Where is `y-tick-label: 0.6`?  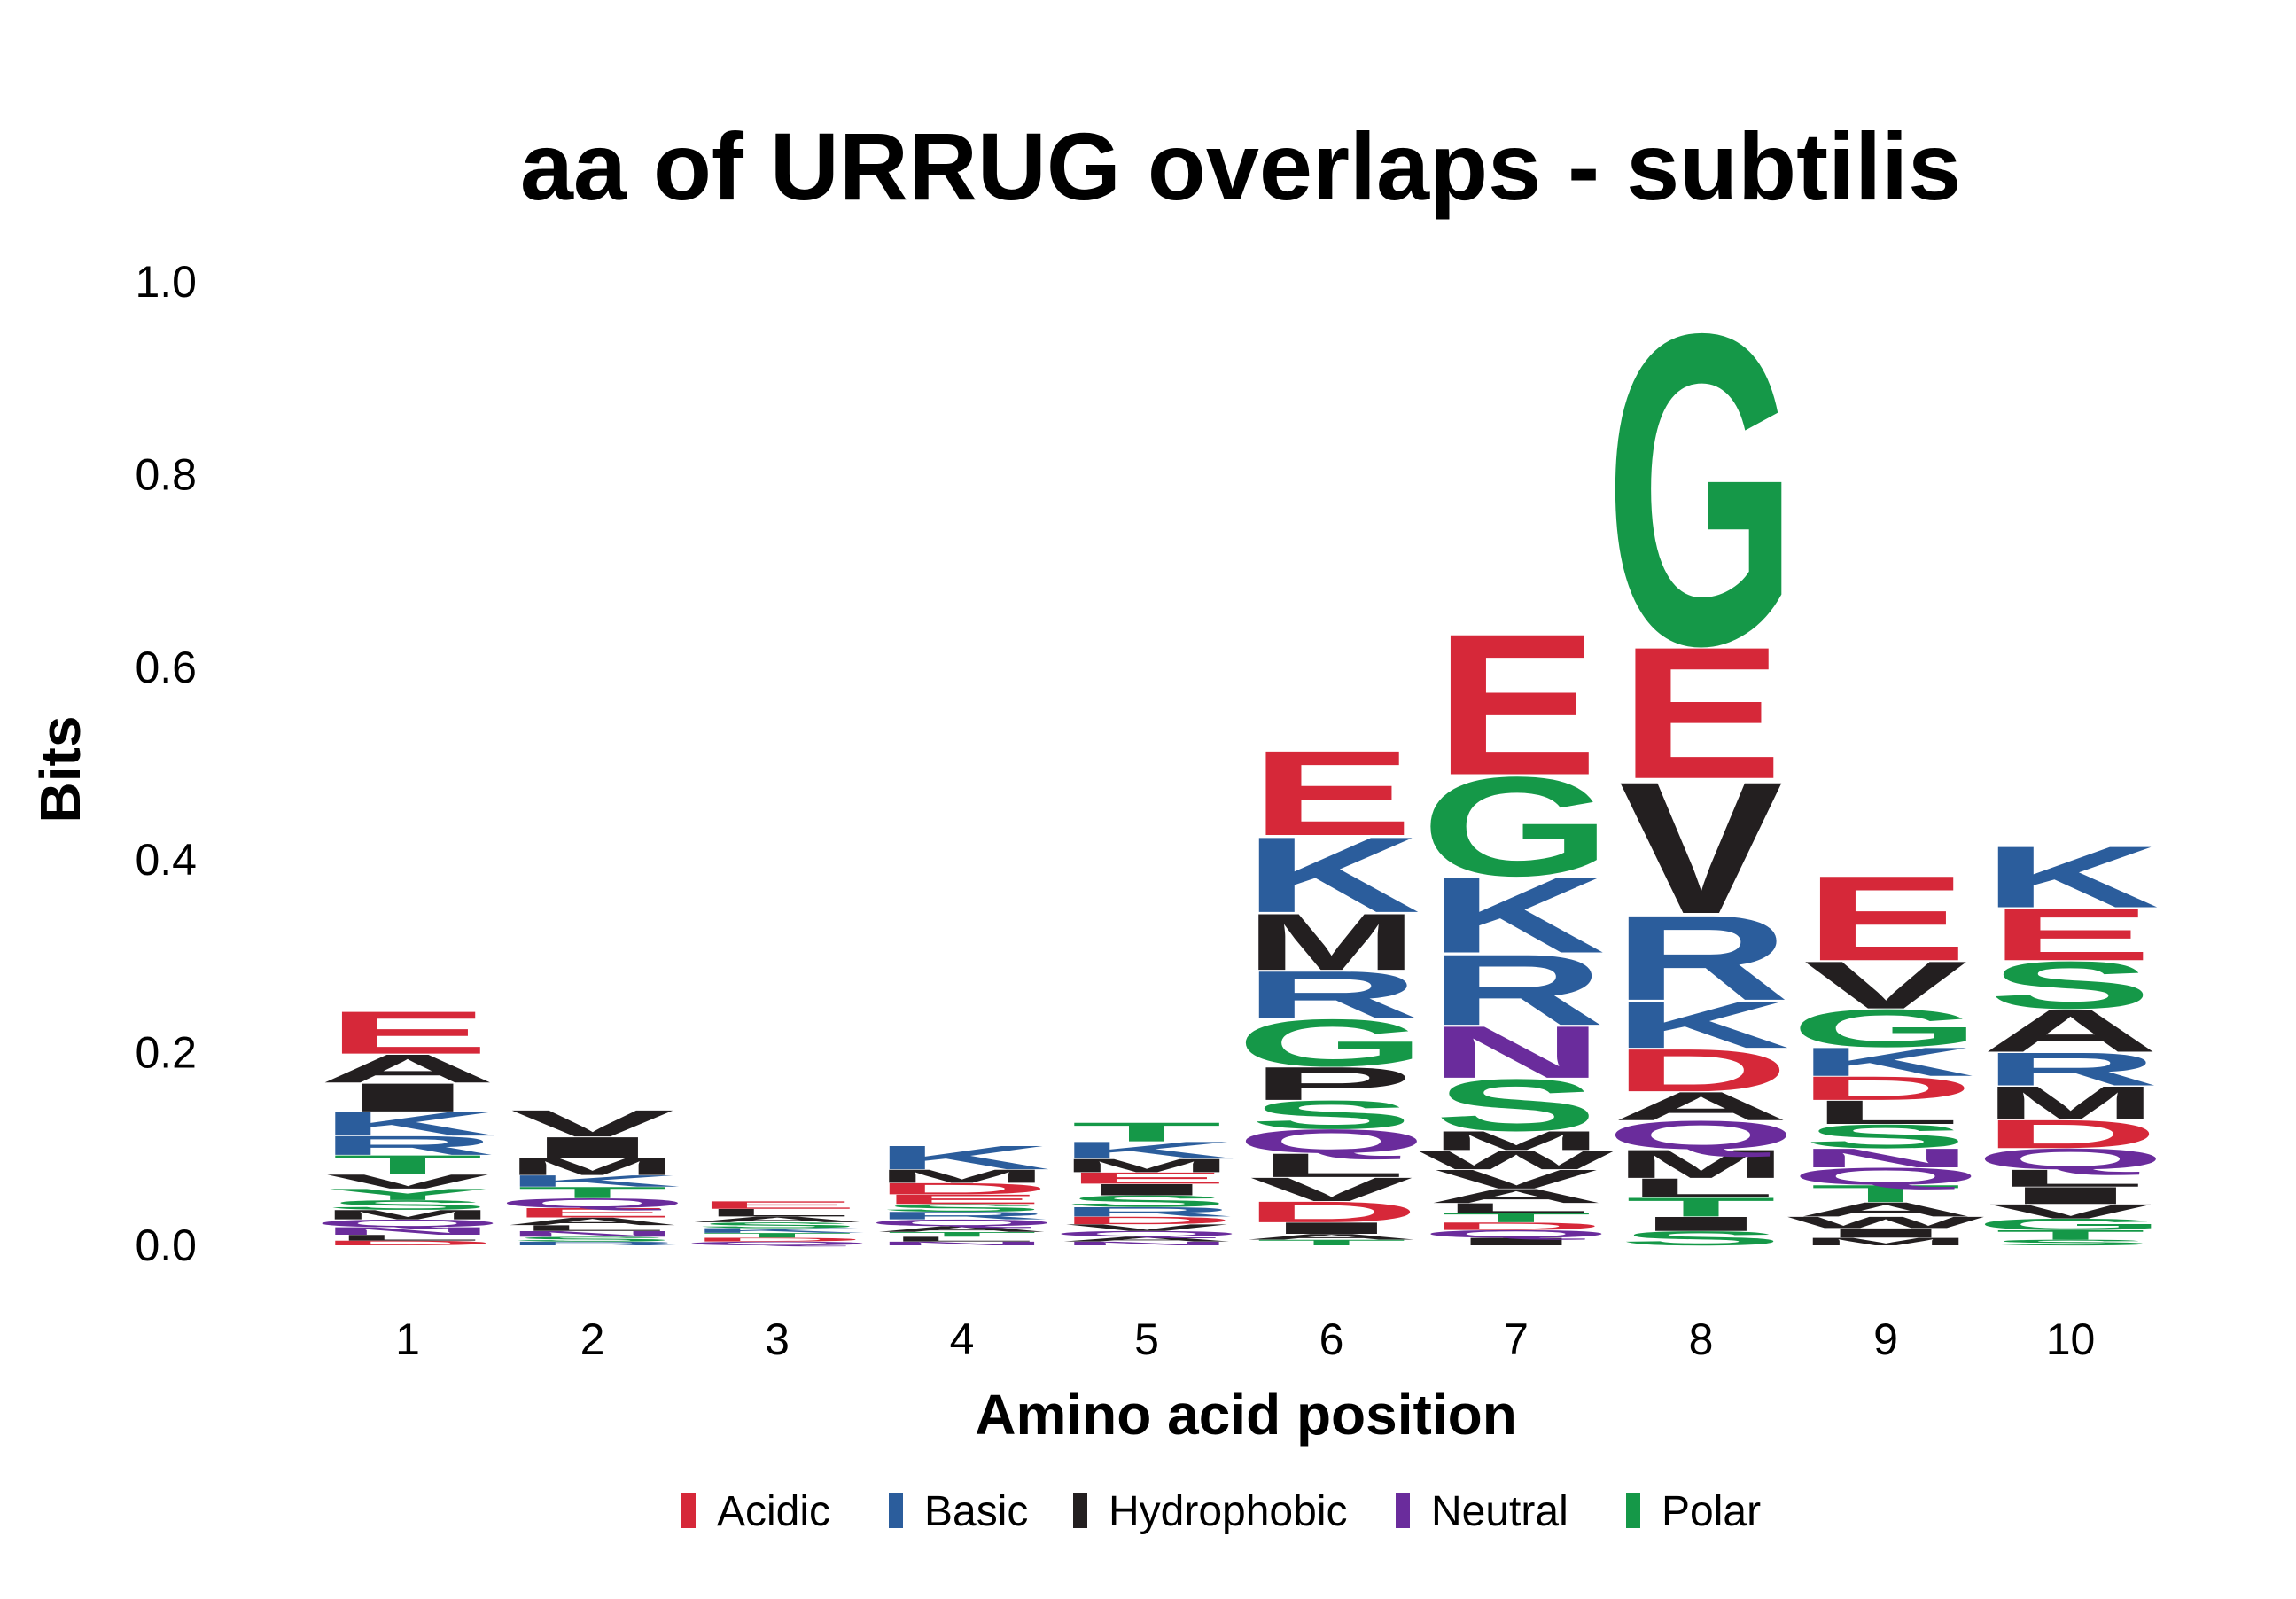
y-tick-label: 0.6 is located at coordinates (166, 667).